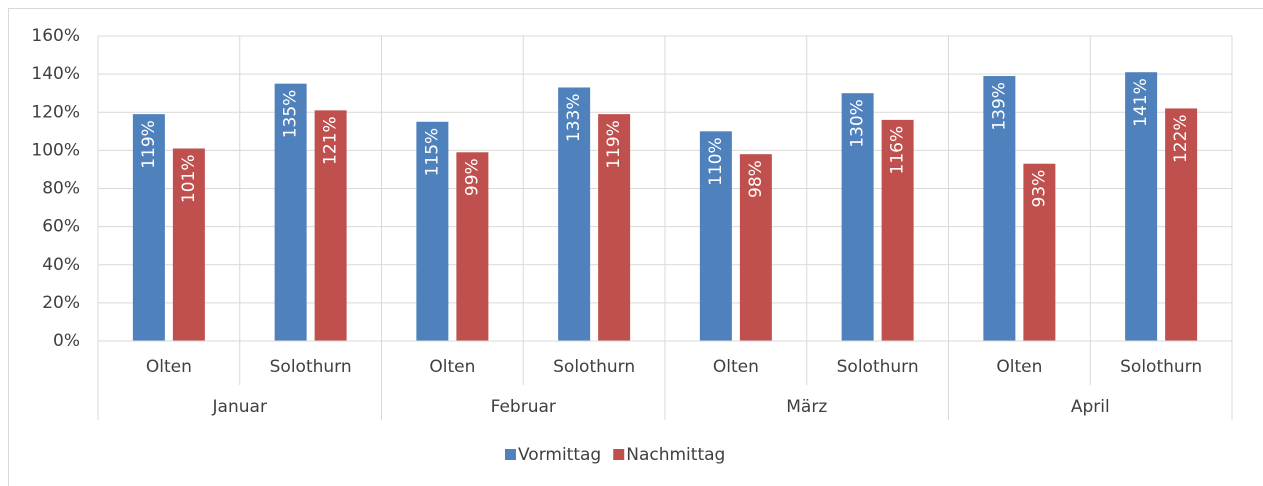 This screenshot has height=486, width=1263. Describe the element at coordinates (61, 189) in the screenshot. I see `y-tick-label: 80%` at that location.